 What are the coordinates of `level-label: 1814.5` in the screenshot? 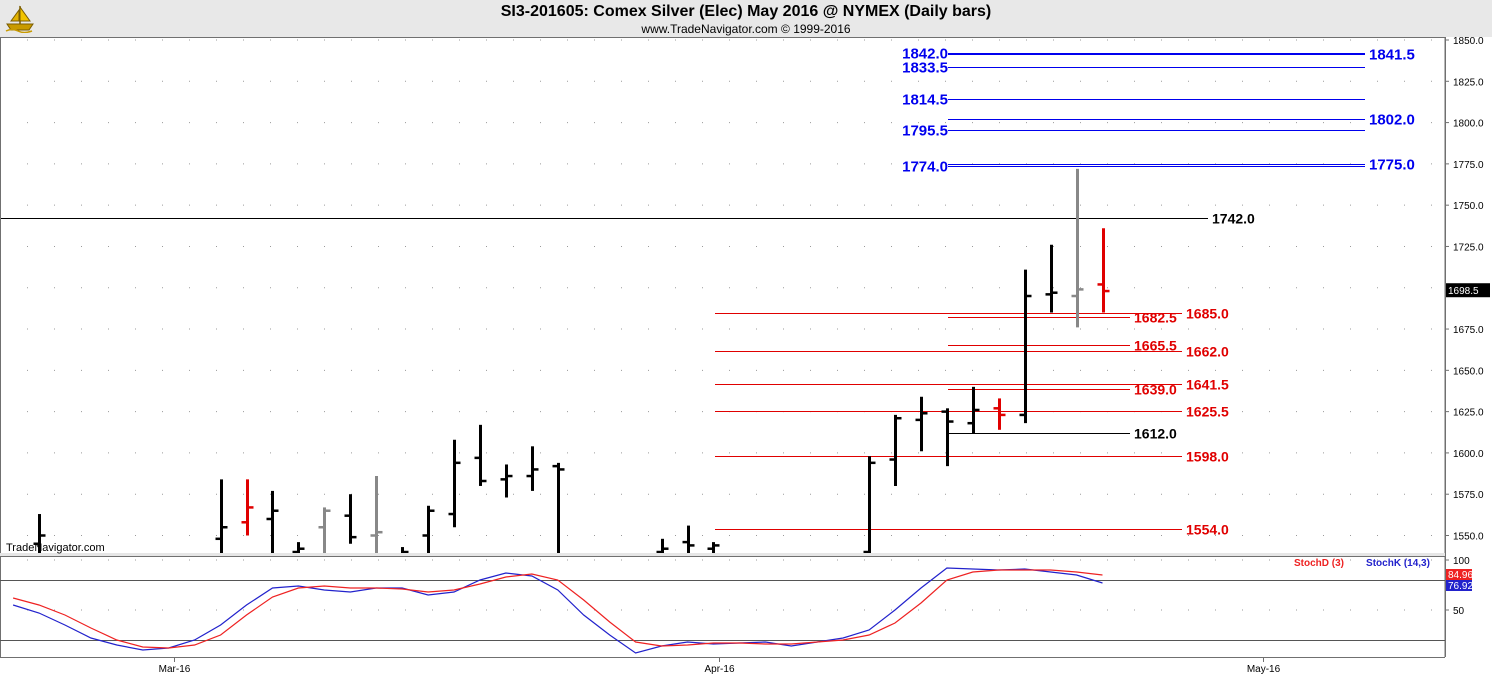 It's located at (925, 100).